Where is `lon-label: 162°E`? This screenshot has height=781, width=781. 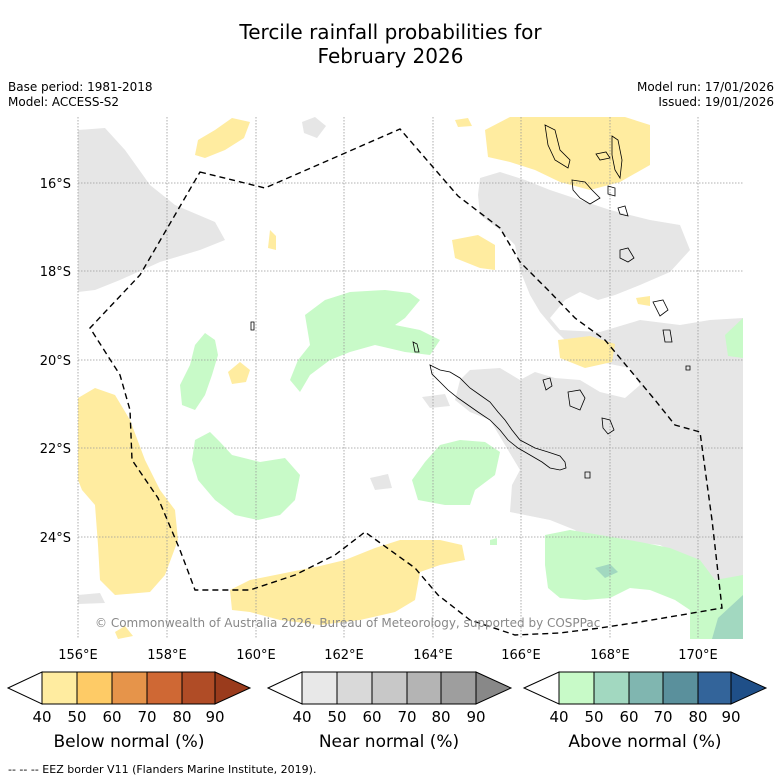
lon-label: 162°E is located at coordinates (344, 655).